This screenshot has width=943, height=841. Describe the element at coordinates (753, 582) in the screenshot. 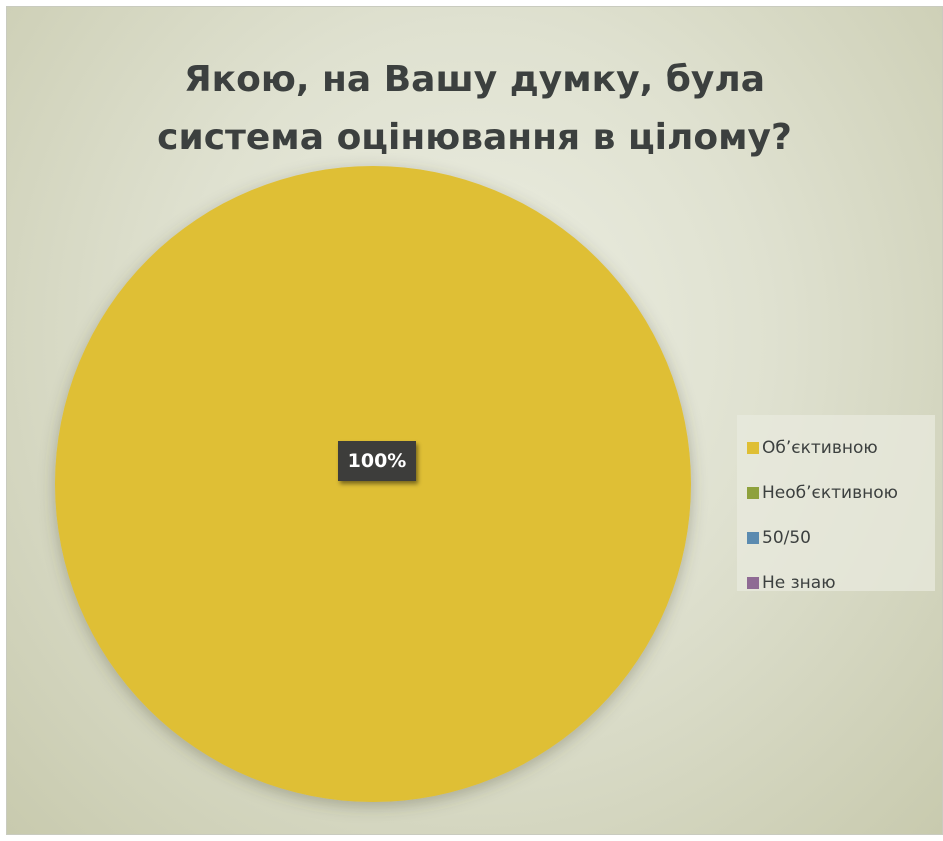

I see `legend-swatch-dont-know` at that location.